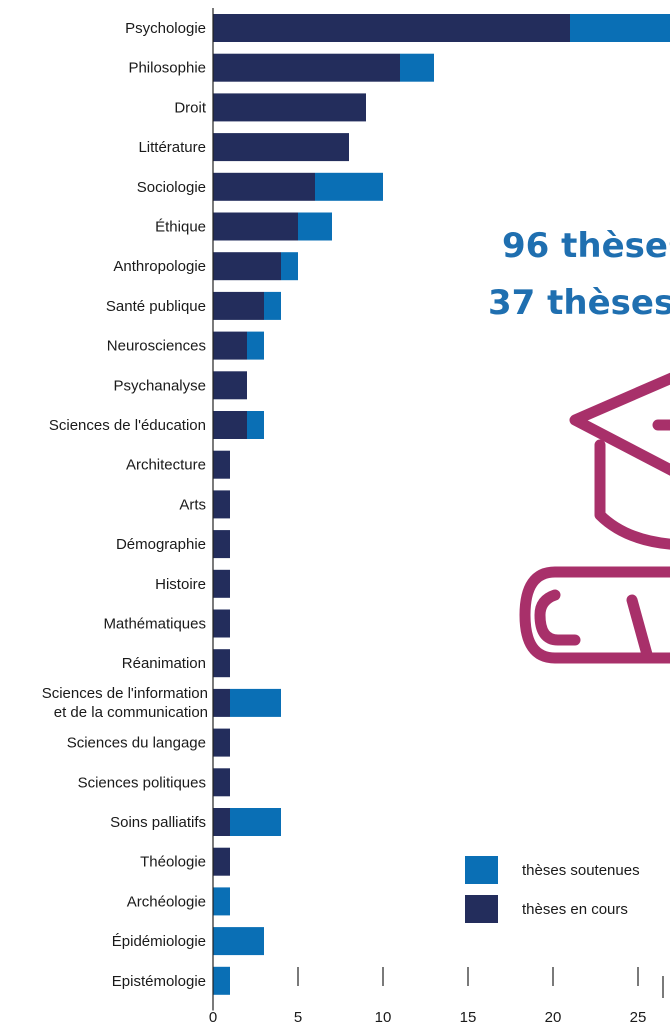 The width and height of the screenshot is (670, 1025). I want to click on category-label-11: Architecture, so click(166, 465).